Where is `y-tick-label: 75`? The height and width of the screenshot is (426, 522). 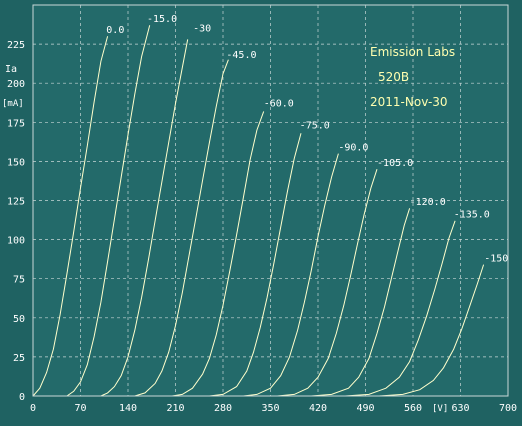
y-tick-label: 75 is located at coordinates (19, 280).